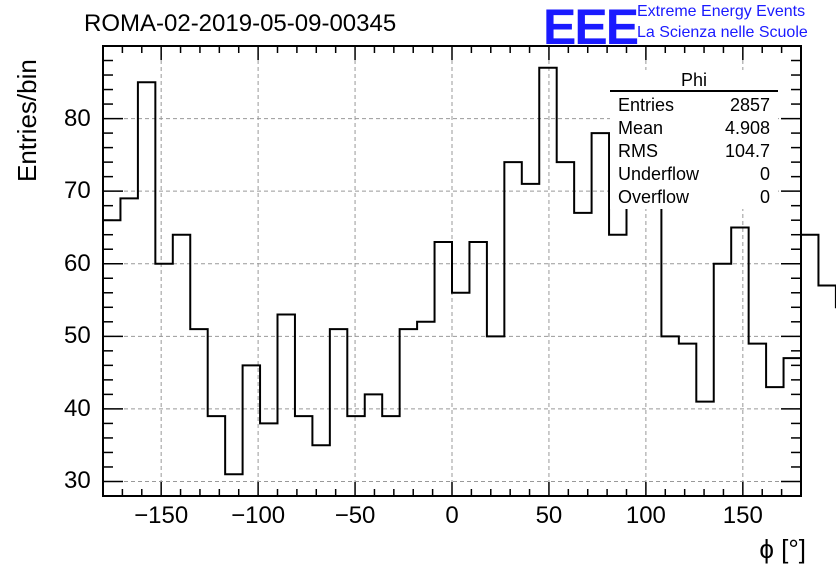  What do you see at coordinates (694, 197) in the screenshot?
I see `stats-row: Overflow 0` at bounding box center [694, 197].